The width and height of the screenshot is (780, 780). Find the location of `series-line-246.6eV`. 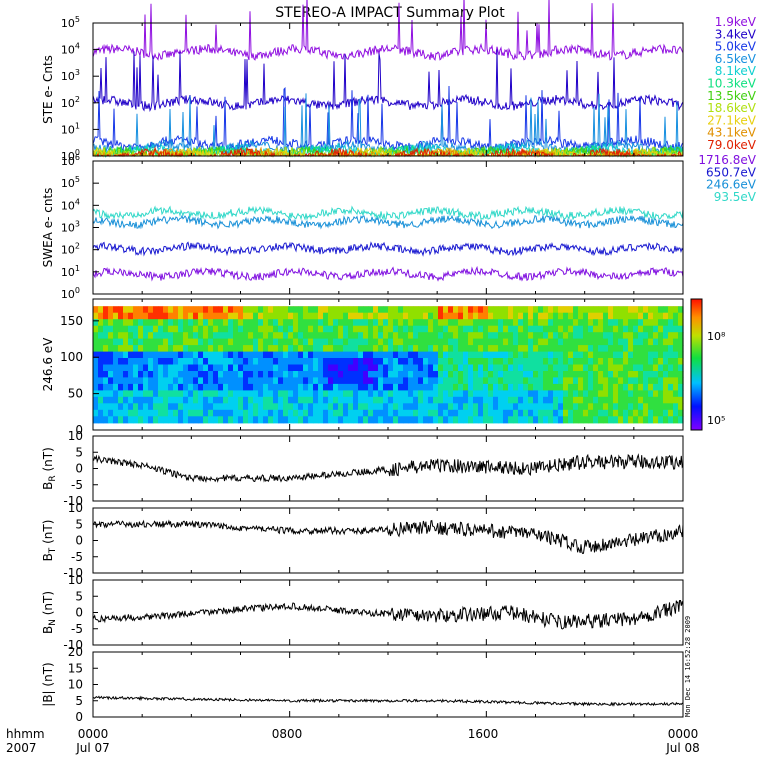

series-line-246.6eV is located at coordinates (388, 222).